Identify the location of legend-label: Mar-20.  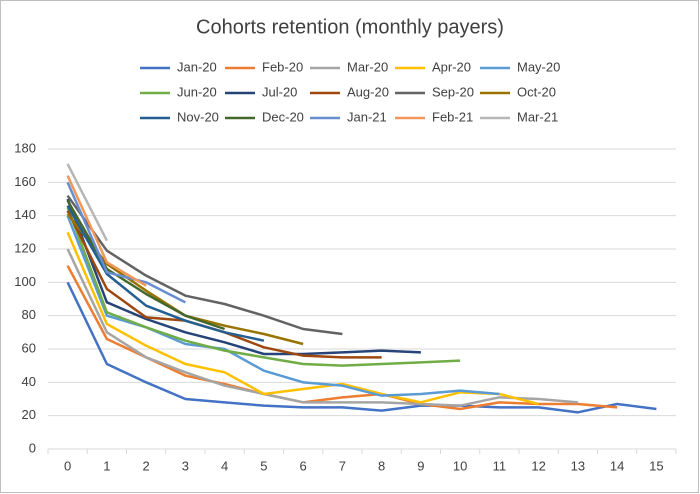
(367, 66).